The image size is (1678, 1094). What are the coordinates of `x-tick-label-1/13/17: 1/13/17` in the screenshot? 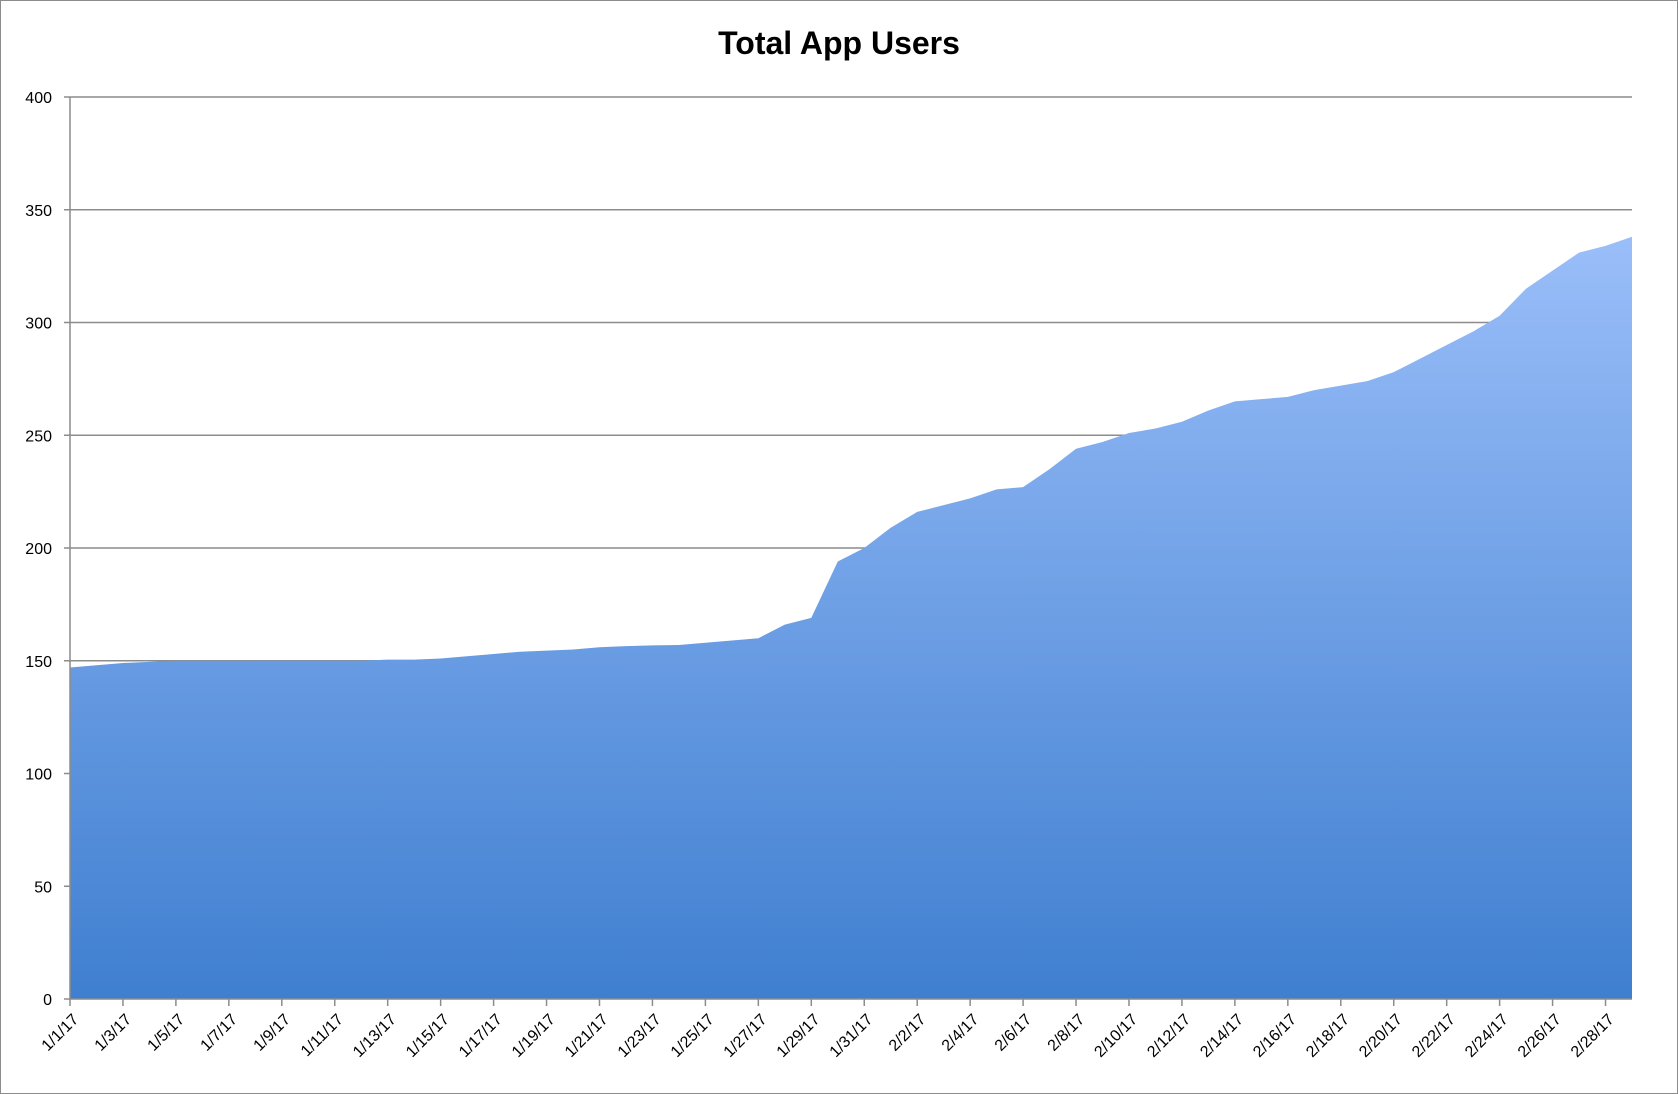 It's located at (375, 1036).